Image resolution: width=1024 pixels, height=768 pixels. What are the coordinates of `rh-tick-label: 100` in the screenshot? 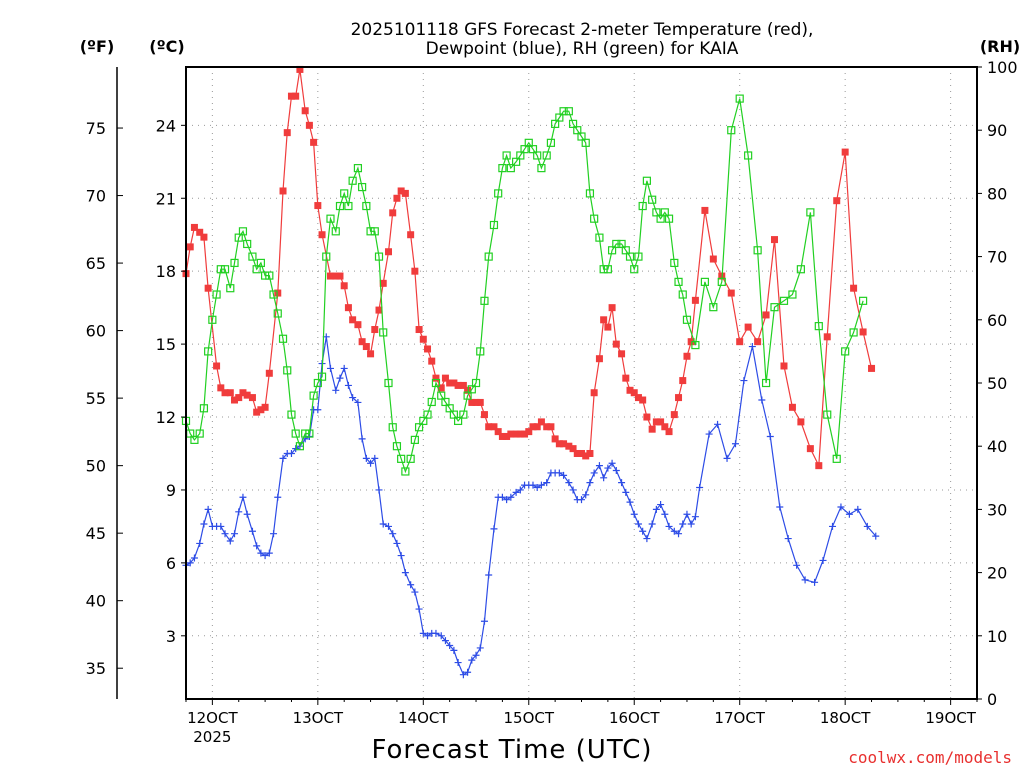 It's located at (1002, 67).